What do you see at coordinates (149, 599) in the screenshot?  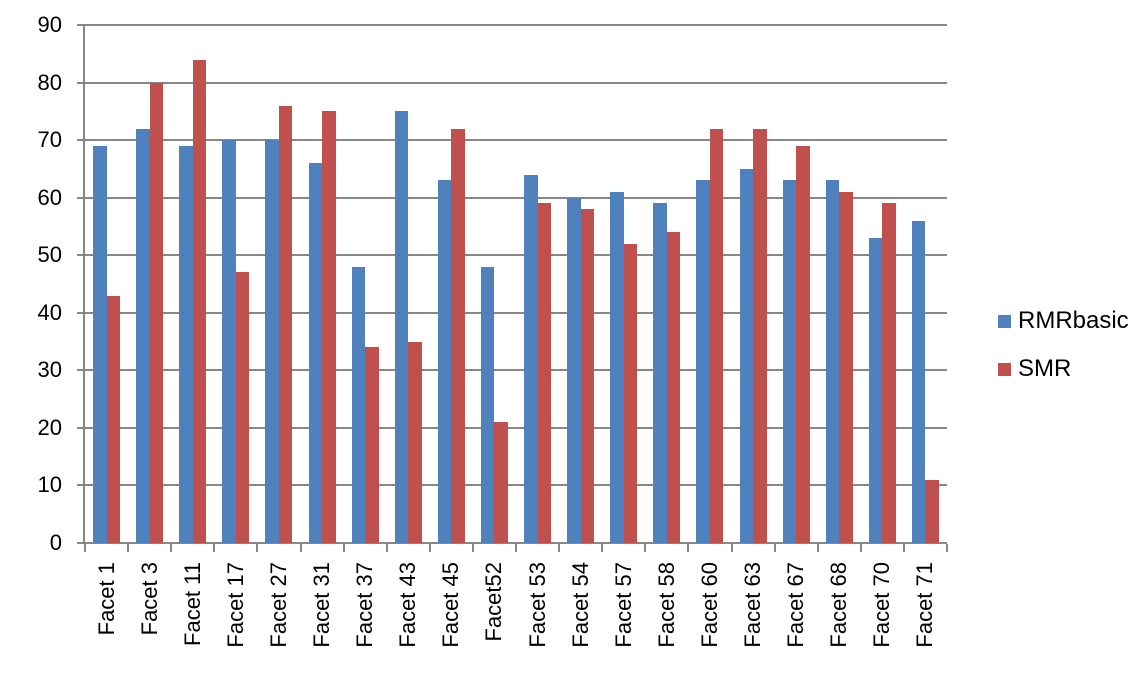 I see `x-tick-label: Facet 3` at bounding box center [149, 599].